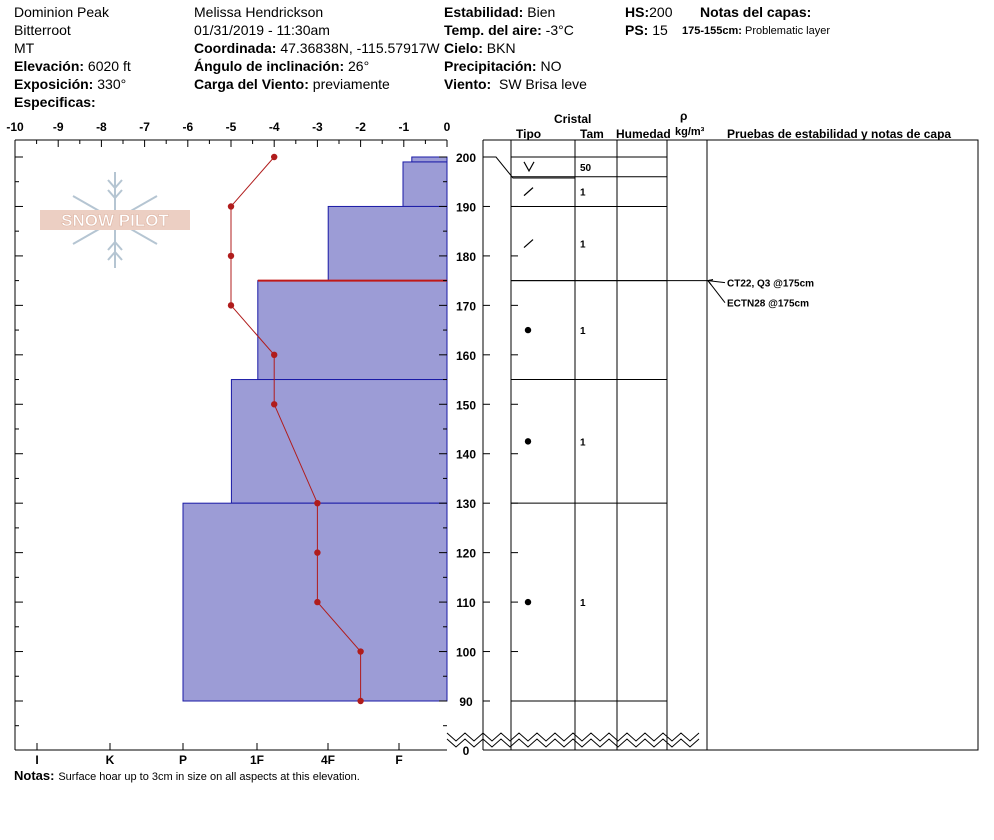 The image size is (994, 840). Describe the element at coordinates (328, 760) in the screenshot. I see `hardness-tick-label: 4F` at that location.